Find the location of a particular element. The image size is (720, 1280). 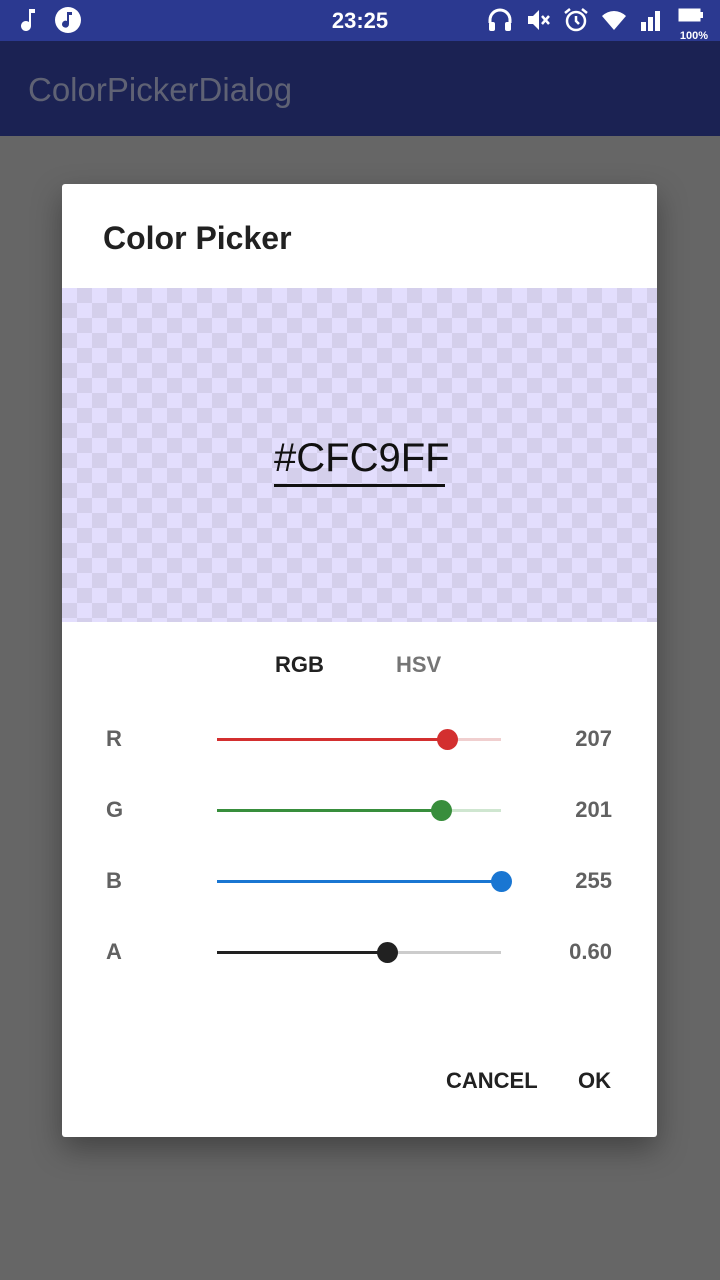

slider-row-alpha: A 0.60 is located at coordinates (359, 953).